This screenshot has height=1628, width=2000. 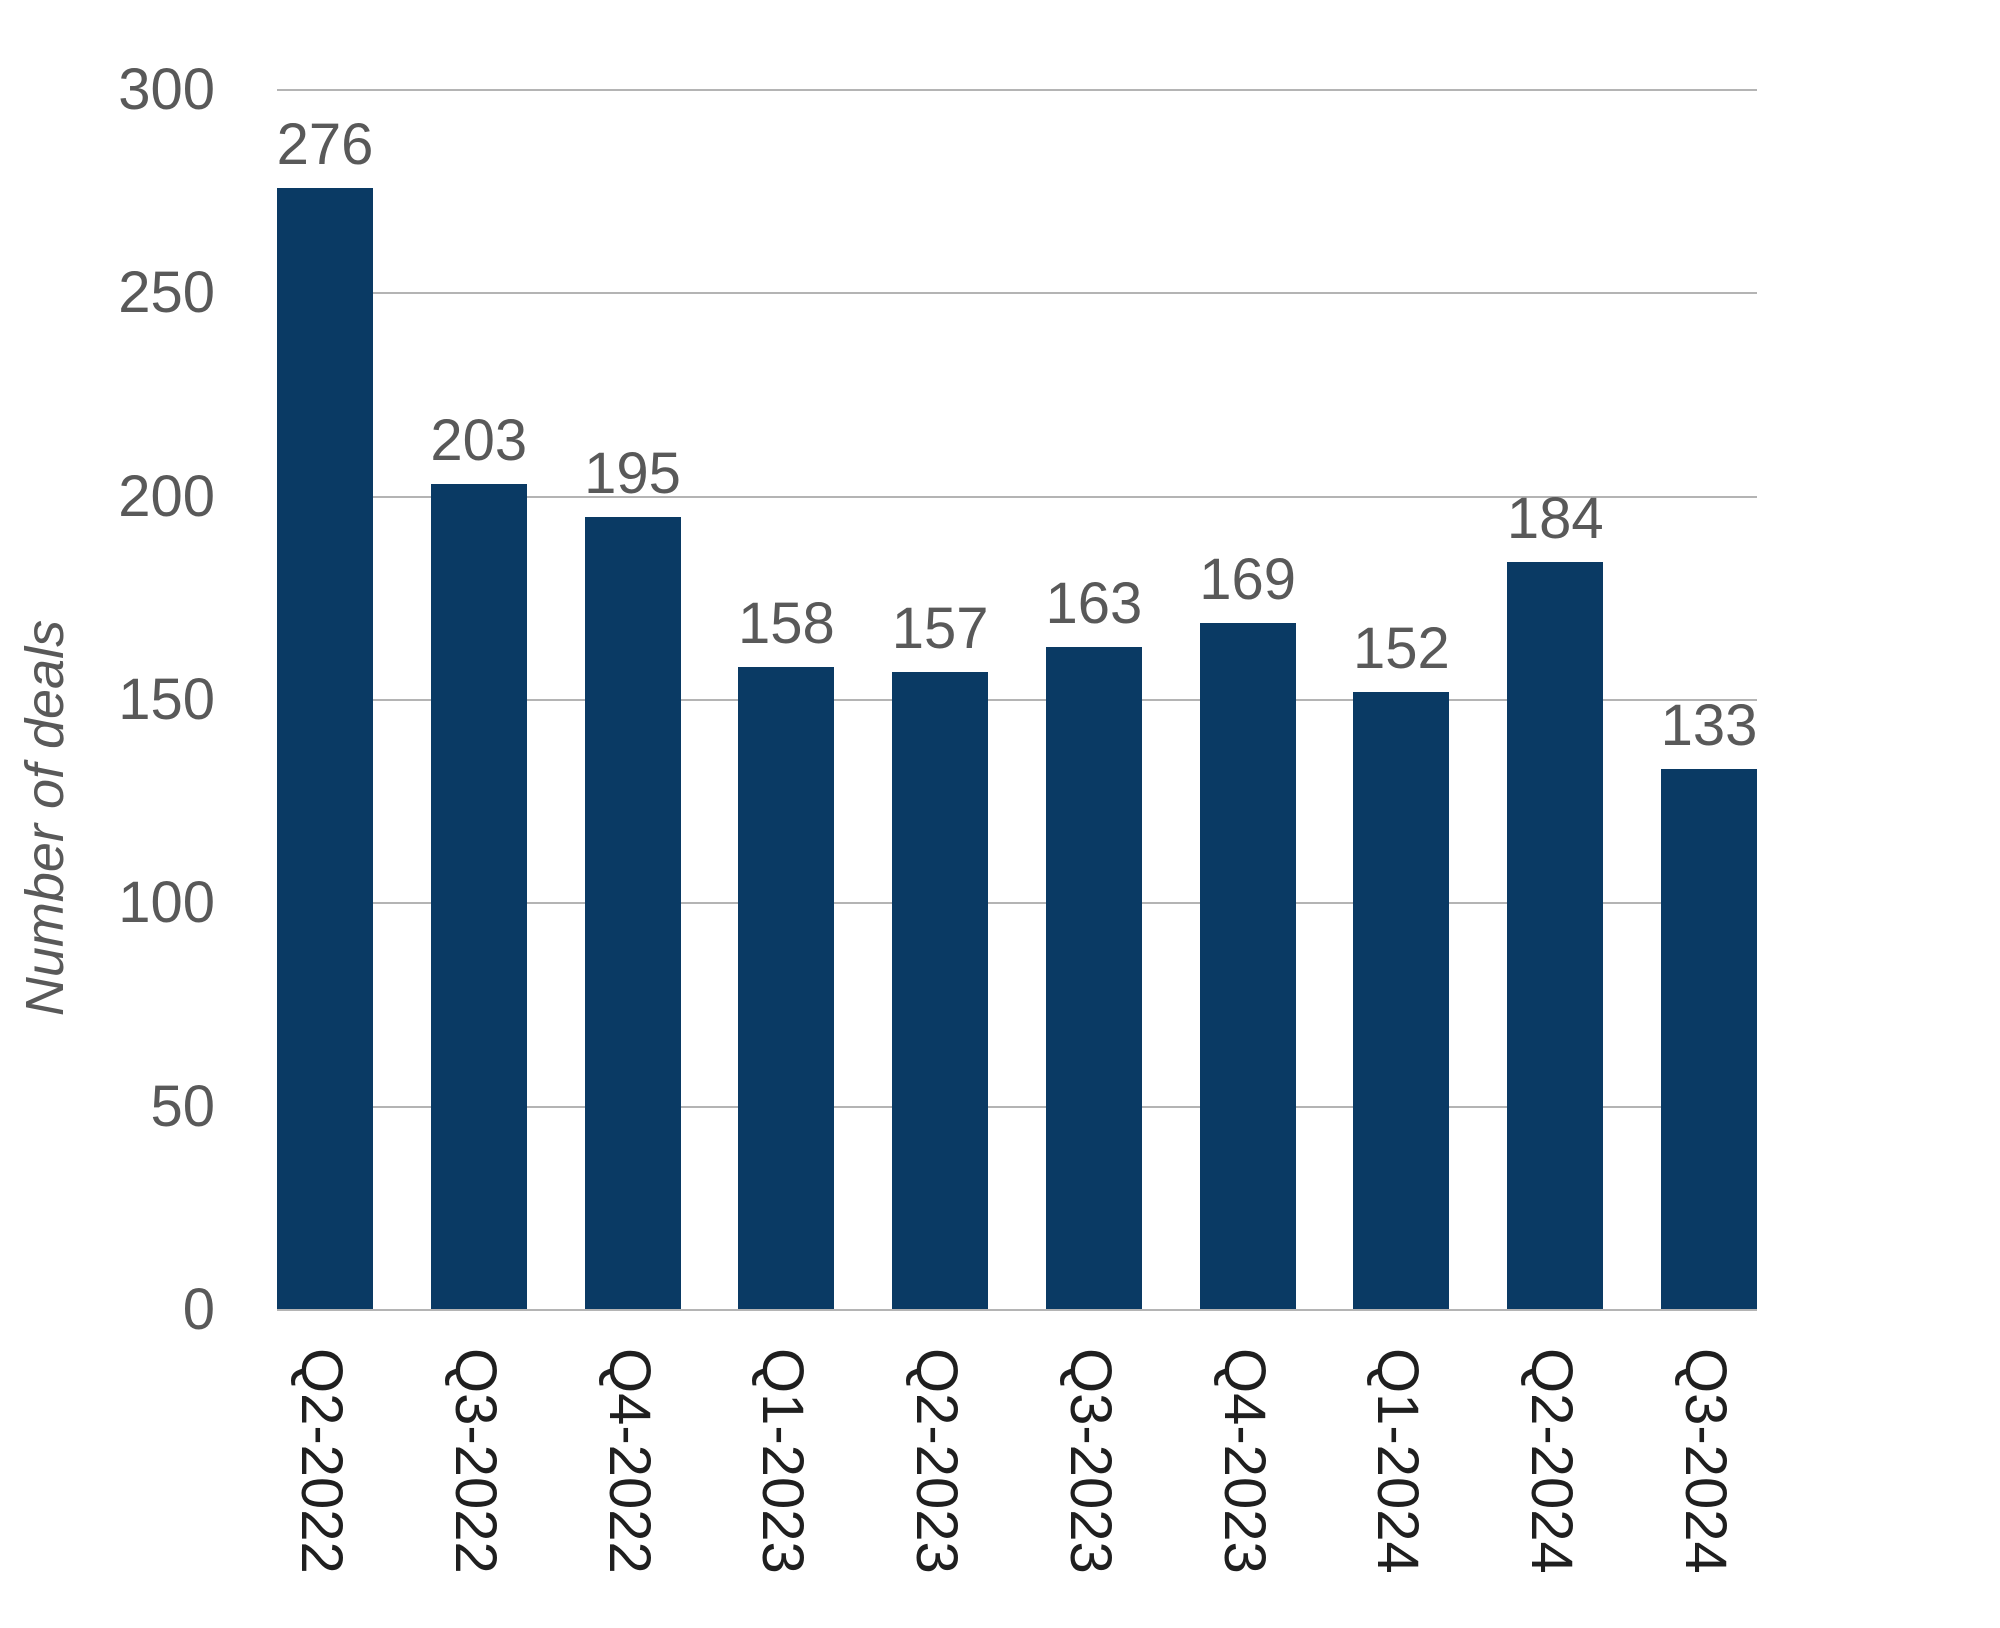 What do you see at coordinates (1552, 1461) in the screenshot?
I see `x-tick-Q2-2024: Q2-2024` at bounding box center [1552, 1461].